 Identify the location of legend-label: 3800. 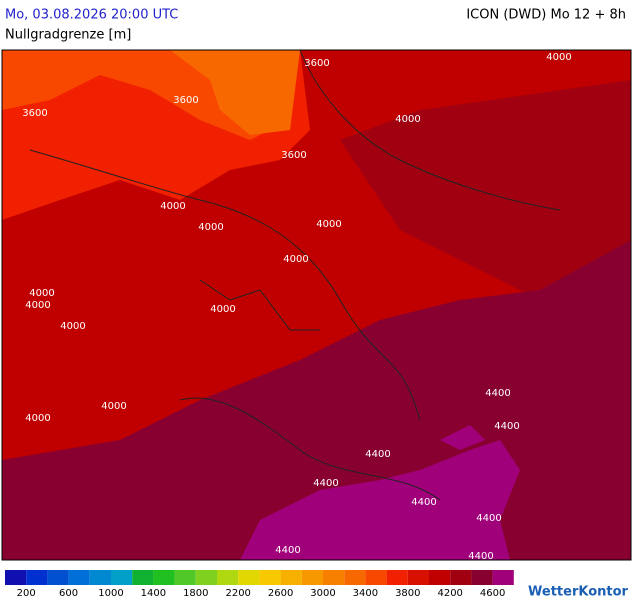
(407, 593).